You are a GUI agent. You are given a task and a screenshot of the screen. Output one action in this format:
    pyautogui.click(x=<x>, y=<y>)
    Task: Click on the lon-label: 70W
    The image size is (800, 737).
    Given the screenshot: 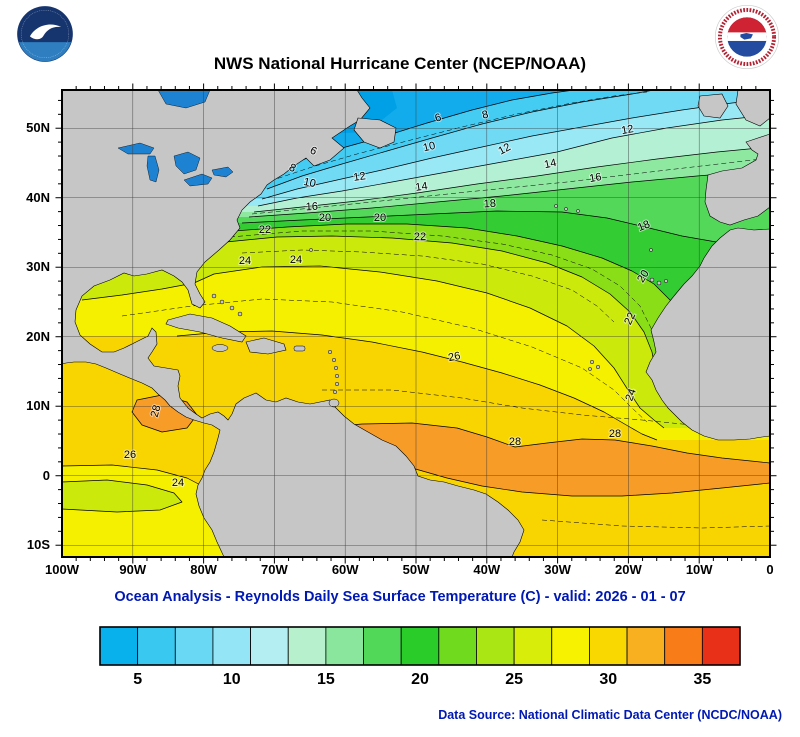 What is the action you would take?
    pyautogui.click(x=274, y=569)
    